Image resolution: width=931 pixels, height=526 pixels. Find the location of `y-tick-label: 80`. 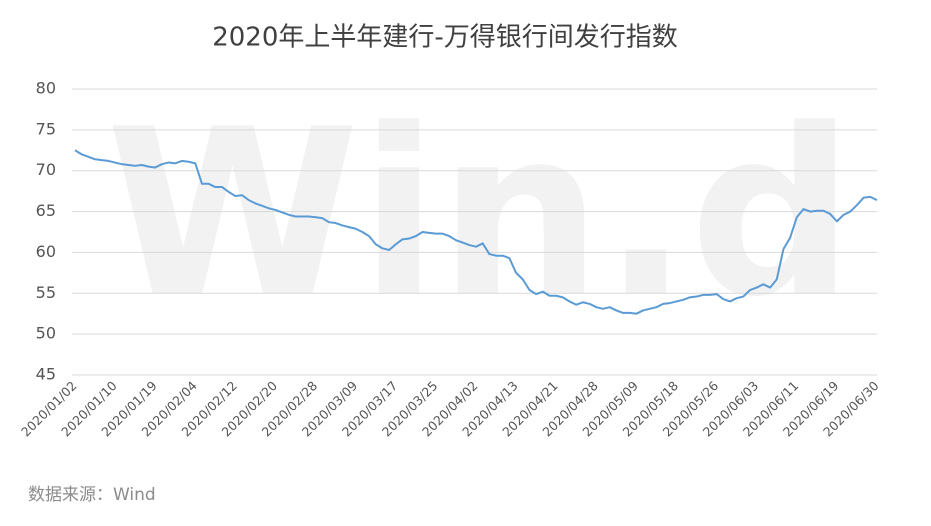

y-tick-label: 80 is located at coordinates (46, 88).